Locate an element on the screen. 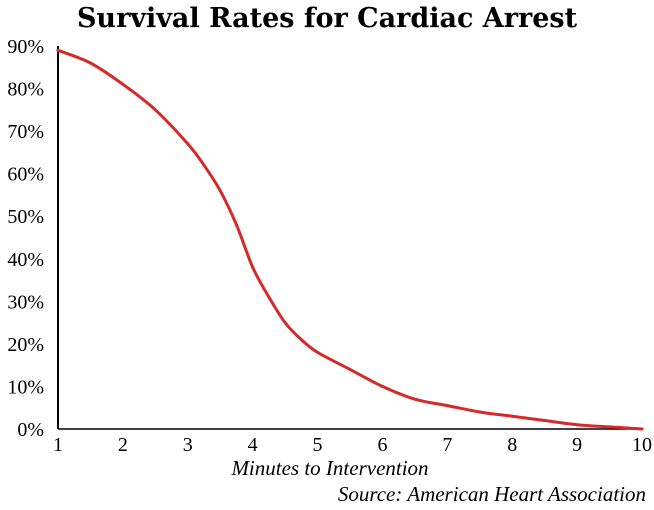 The image size is (654, 510). y-tick-label: 70% is located at coordinates (25, 132).